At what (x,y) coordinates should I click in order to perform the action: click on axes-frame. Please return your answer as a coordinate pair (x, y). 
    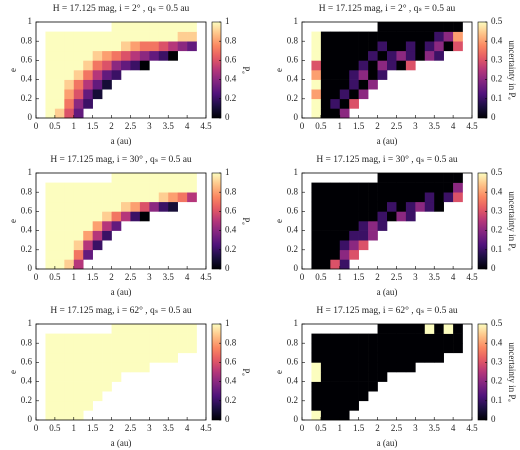
    Looking at the image, I should click on (121, 372).